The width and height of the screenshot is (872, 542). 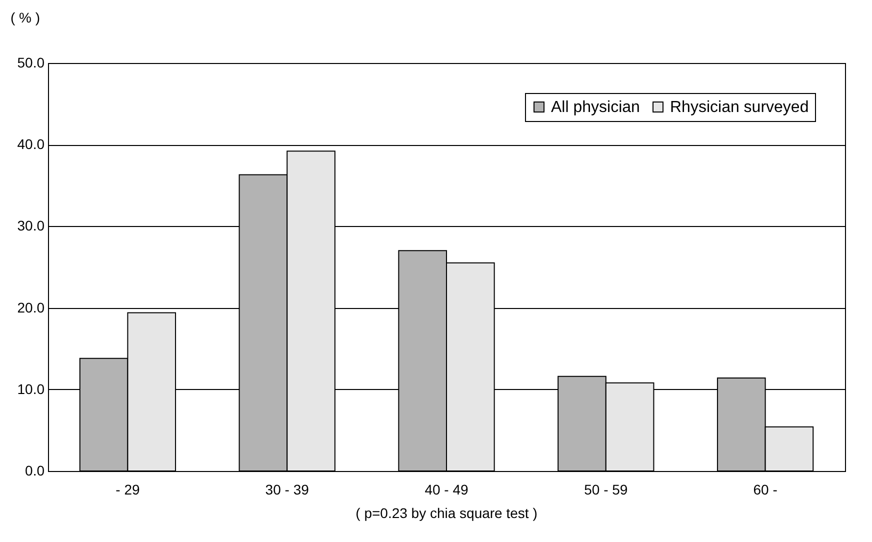 What do you see at coordinates (31, 144) in the screenshot?
I see `y-tick-label: 40.0` at bounding box center [31, 144].